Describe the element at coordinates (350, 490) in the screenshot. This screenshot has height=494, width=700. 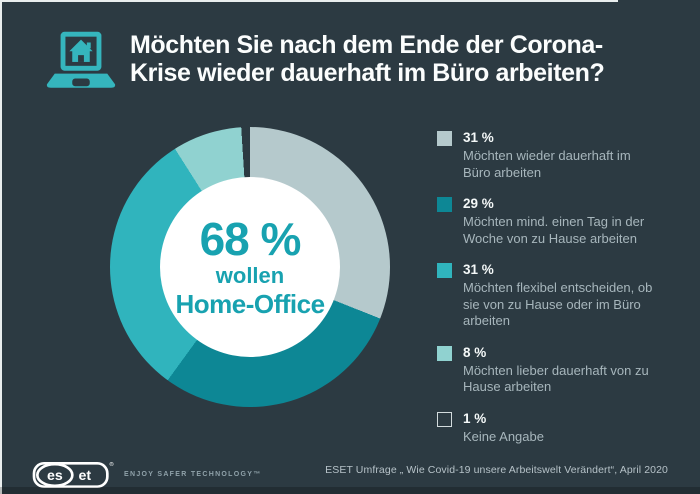
I see `bottom-shadow-band` at that location.